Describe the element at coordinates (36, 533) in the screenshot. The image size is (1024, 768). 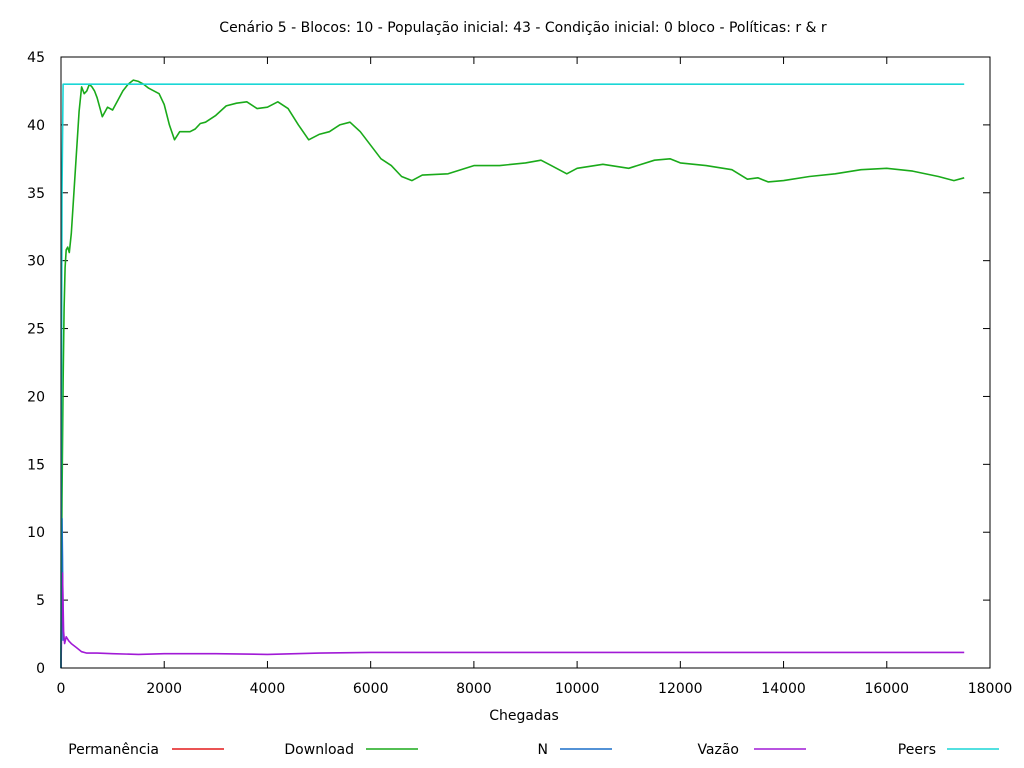
I see `y-tick-label: 10` at that location.